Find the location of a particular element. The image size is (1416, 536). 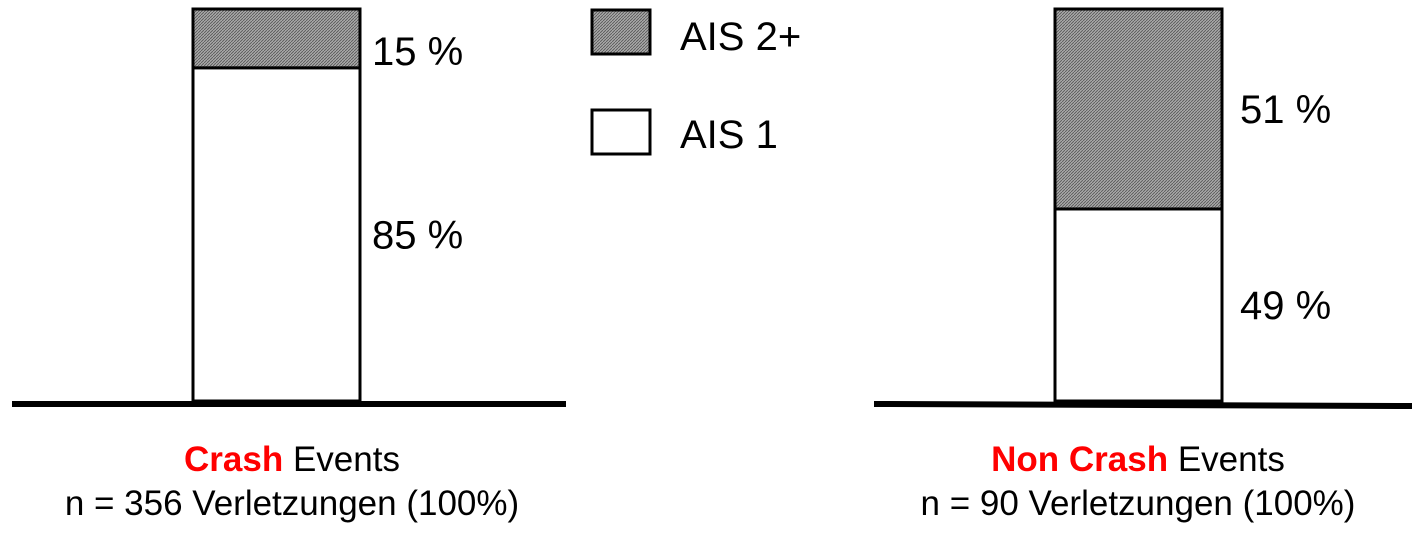

caption-noncrash-title: Non Crash Events is located at coordinates (1138, 460).